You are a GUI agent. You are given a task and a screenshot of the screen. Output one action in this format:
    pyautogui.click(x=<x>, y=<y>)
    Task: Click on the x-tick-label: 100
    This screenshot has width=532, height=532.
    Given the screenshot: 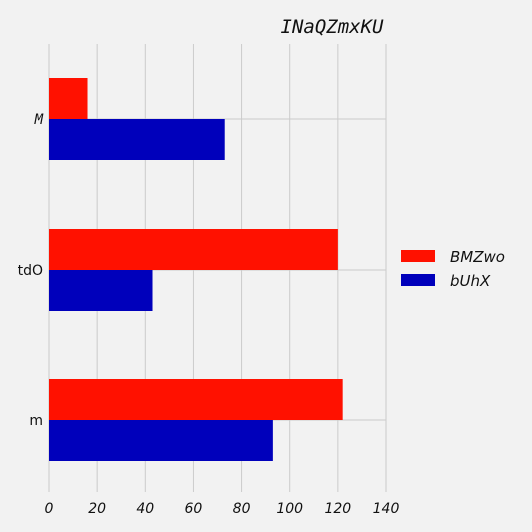 What is the action you would take?
    pyautogui.click(x=289, y=509)
    